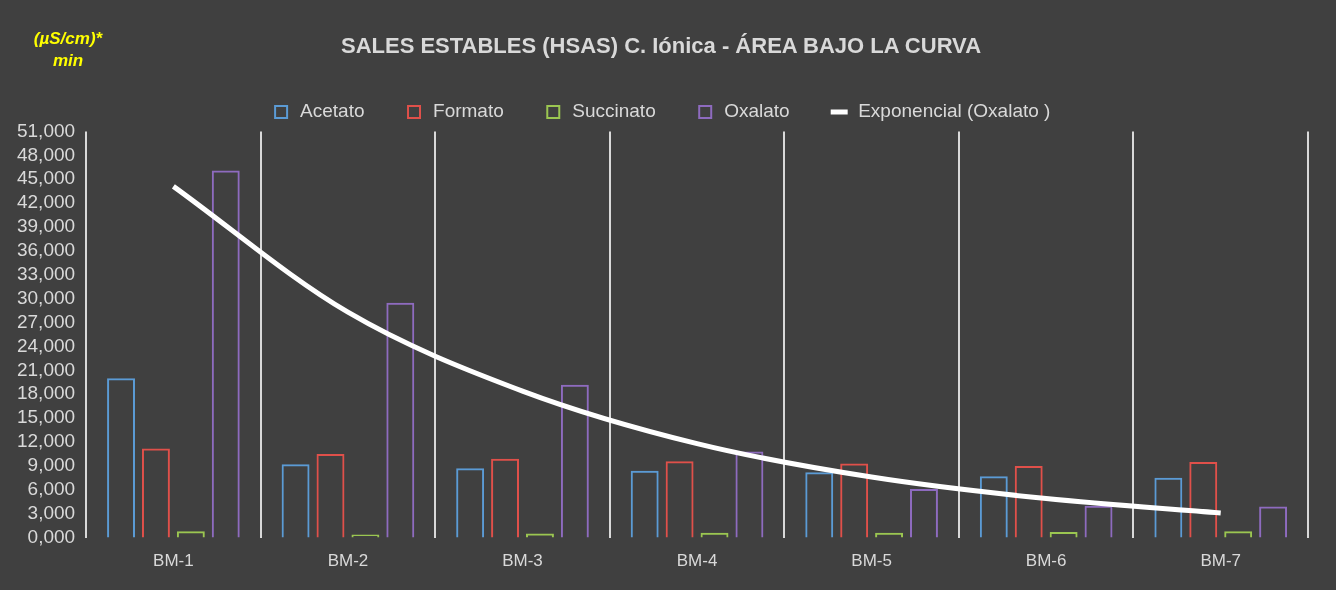  I want to click on y-tick-label: 21,000, so click(46, 369).